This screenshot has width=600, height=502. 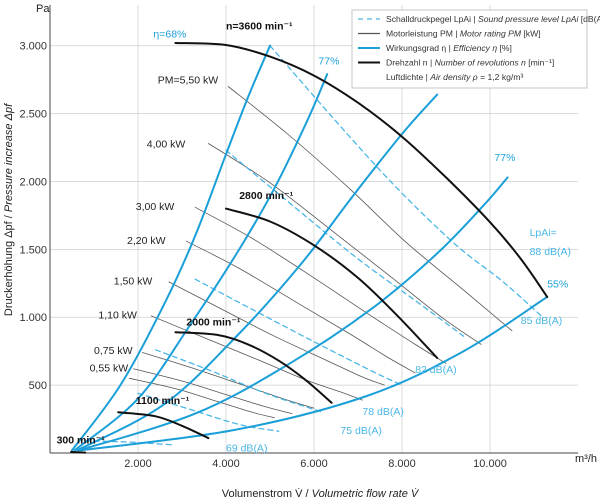 What do you see at coordinates (155, 207) in the screenshot?
I see `power-label: 3,00 kW` at bounding box center [155, 207].